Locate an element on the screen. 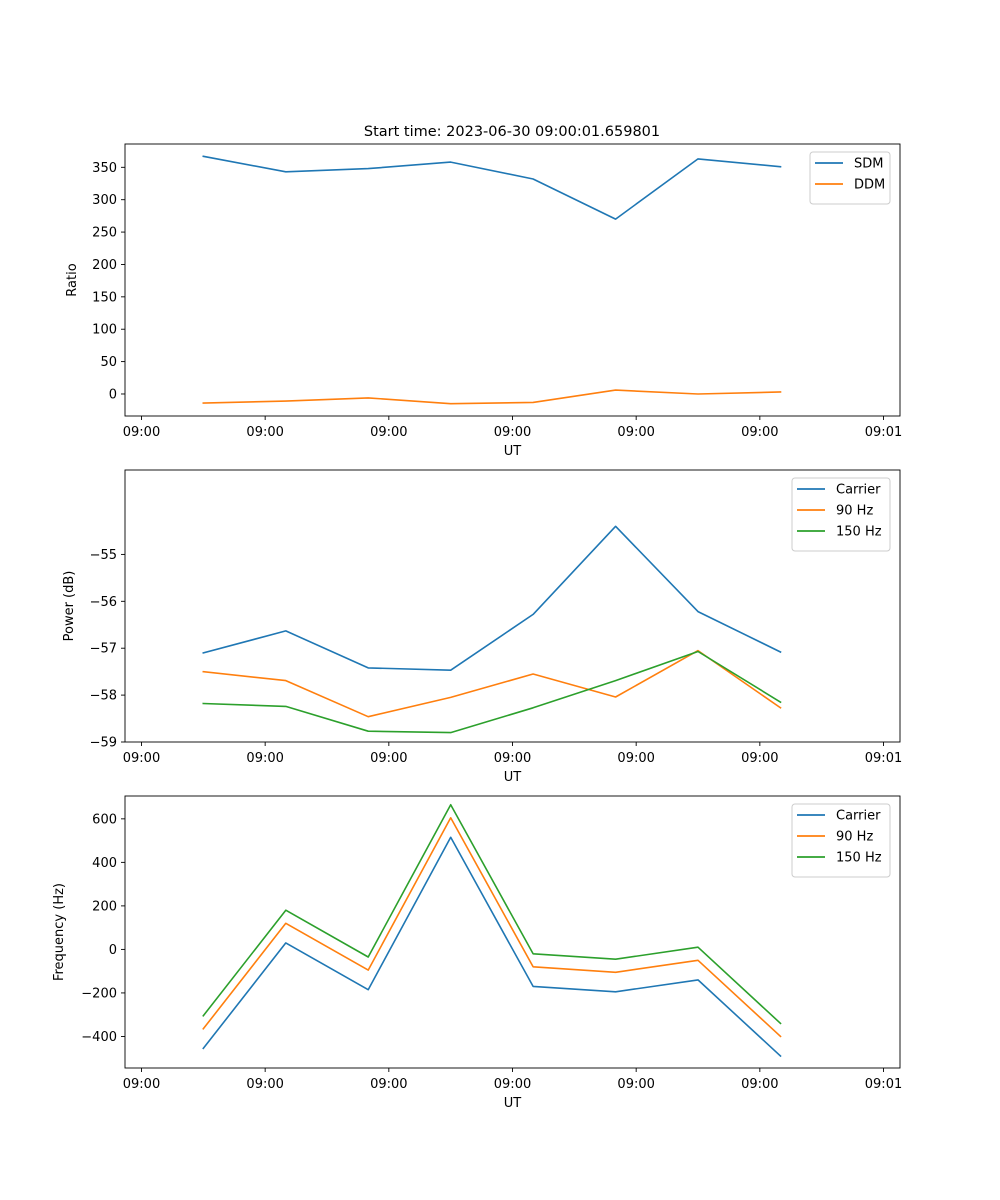  figure-title: Start time: 2023-06-30 09:00:01.659801 is located at coordinates (512, 132).